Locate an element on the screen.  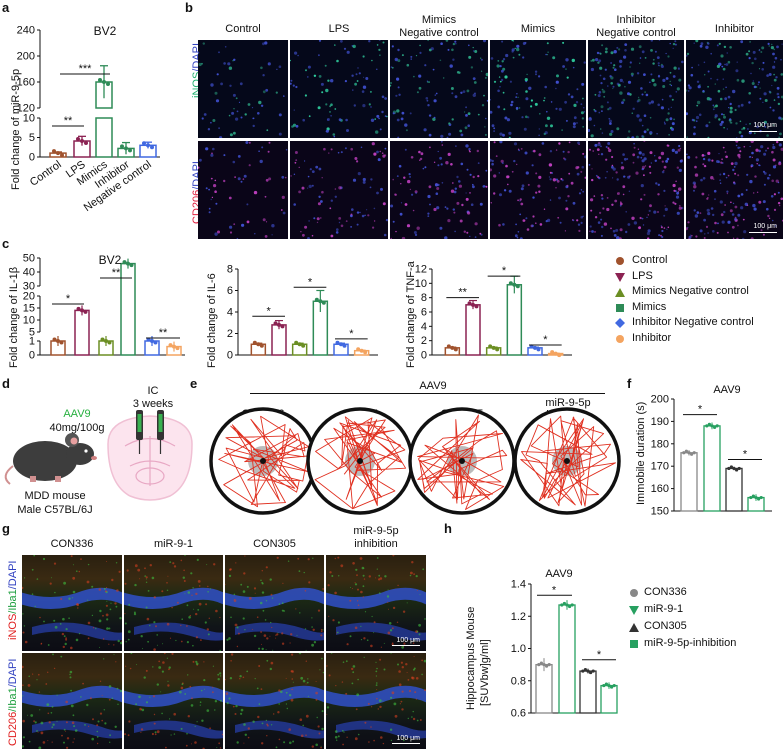
tick-label-h: 1.4 is located at coordinates (518, 585).